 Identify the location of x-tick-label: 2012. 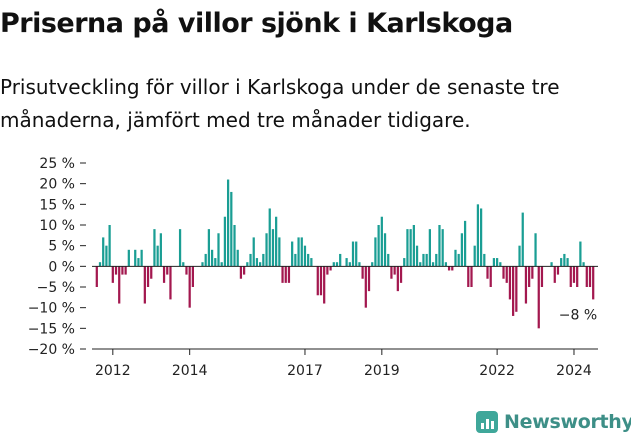
(113, 371).